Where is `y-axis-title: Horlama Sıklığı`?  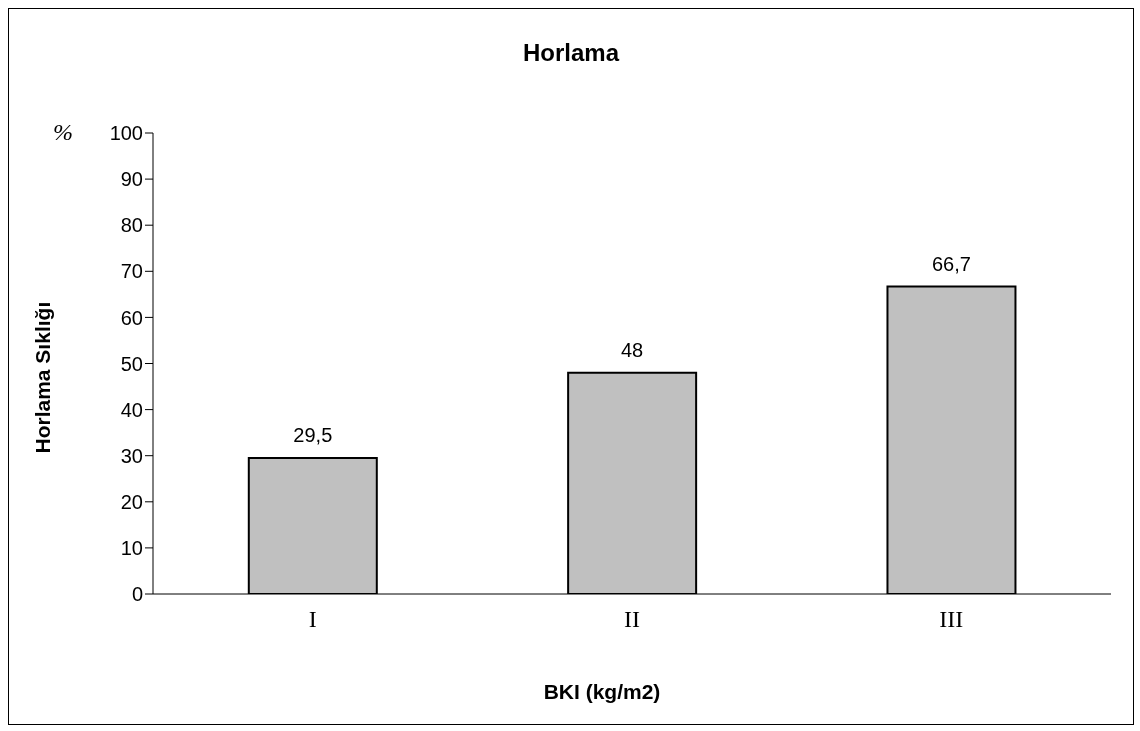
y-axis-title: Horlama Sıklığı is located at coordinates (43, 377).